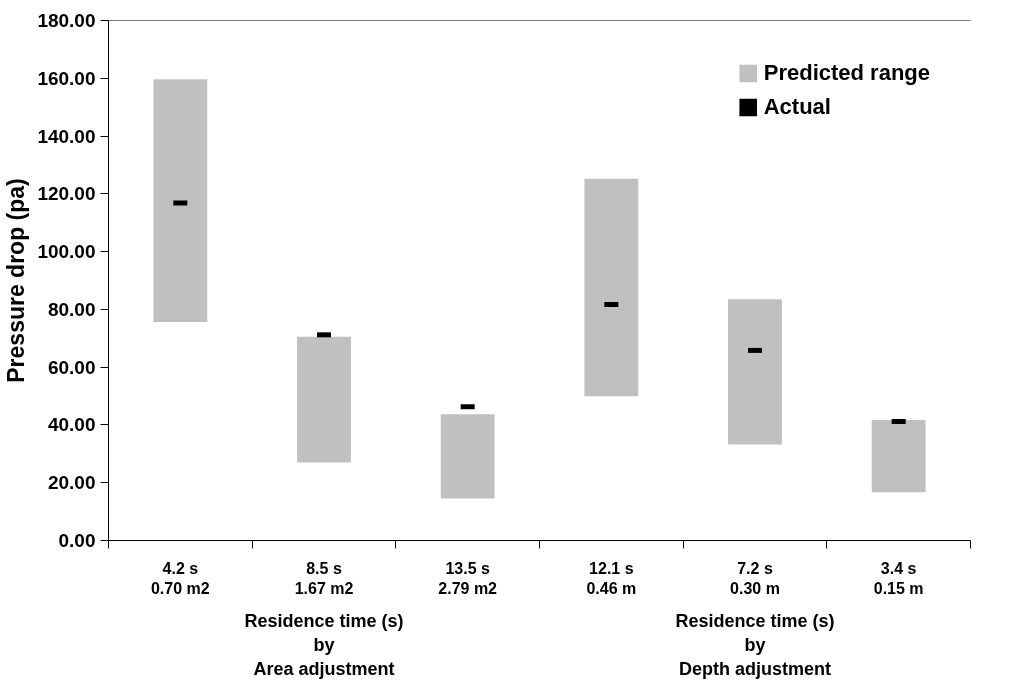  Describe the element at coordinates (898, 578) in the screenshot. I see `x-tick-label: 3.4 s 0.15 m` at that location.